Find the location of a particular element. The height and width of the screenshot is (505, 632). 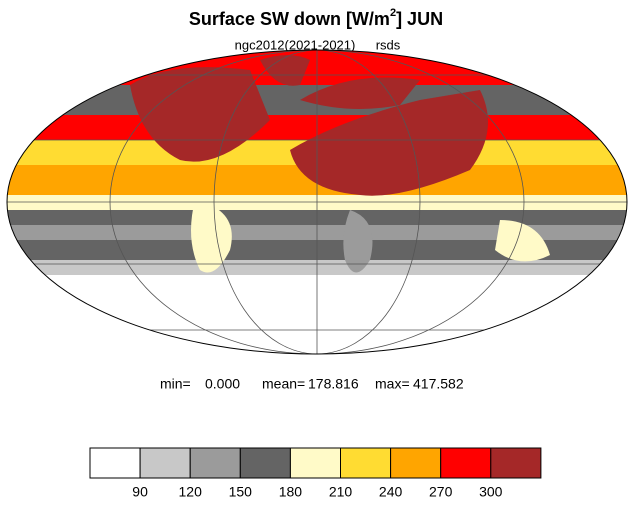

max-label: max= is located at coordinates (392, 384).